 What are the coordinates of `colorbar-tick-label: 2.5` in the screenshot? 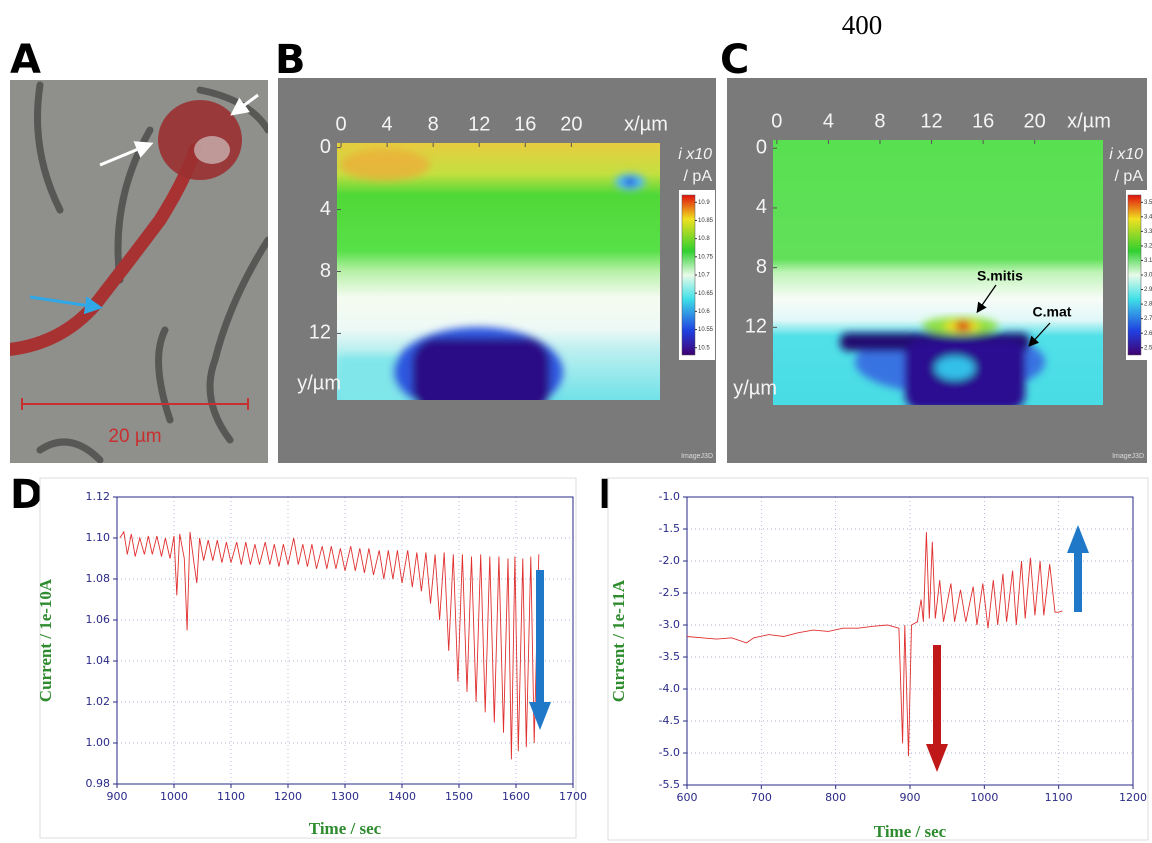 It's located at (1148, 348).